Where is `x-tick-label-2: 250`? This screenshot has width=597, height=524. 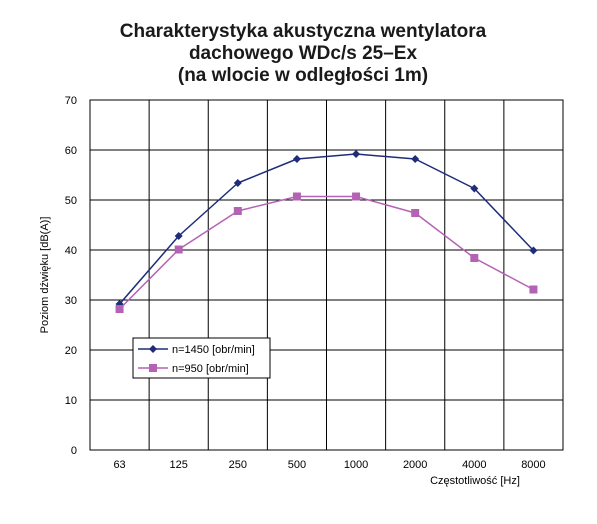
x-tick-label-2: 250 is located at coordinates (238, 465).